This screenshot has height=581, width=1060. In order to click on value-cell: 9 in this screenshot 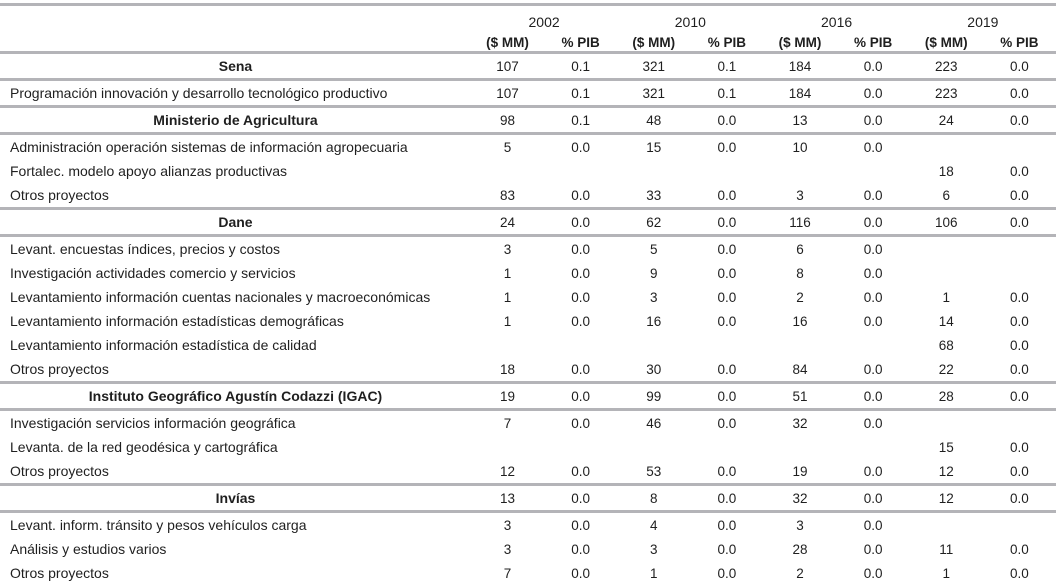, I will do `click(654, 273)`.